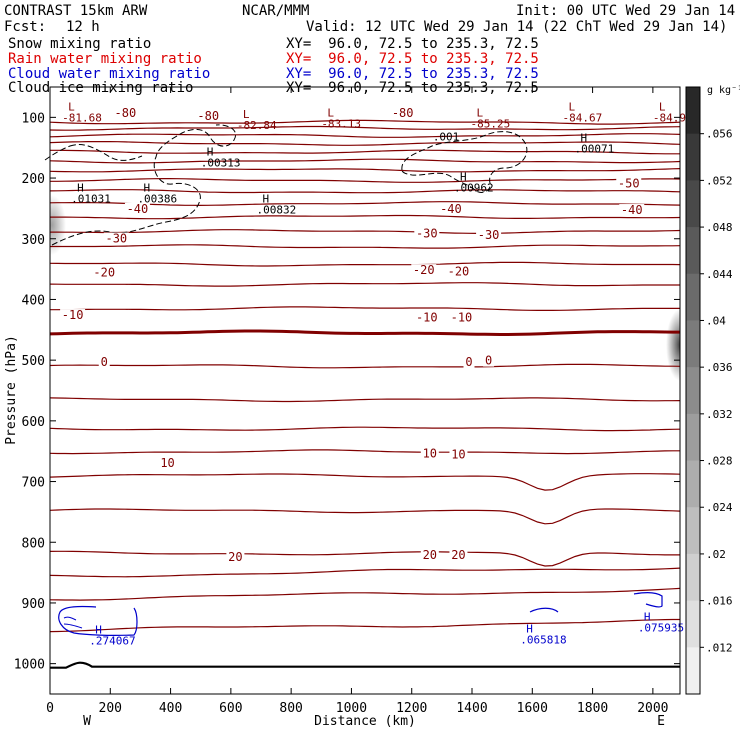 The height and width of the screenshot is (740, 740). I want to click on extremum-value: .274067, so click(112, 640).